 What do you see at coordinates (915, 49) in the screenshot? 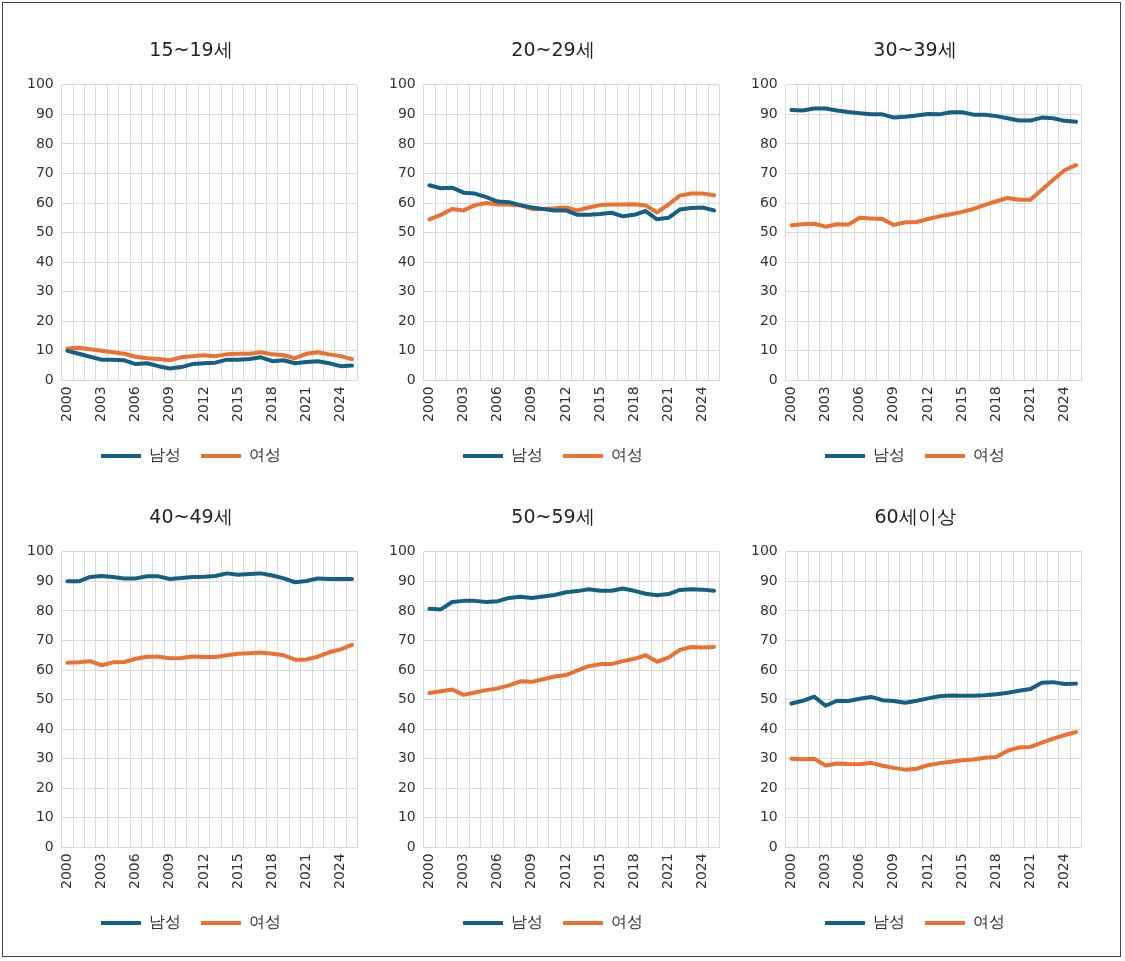
I see `chart-title: 30~39세` at bounding box center [915, 49].